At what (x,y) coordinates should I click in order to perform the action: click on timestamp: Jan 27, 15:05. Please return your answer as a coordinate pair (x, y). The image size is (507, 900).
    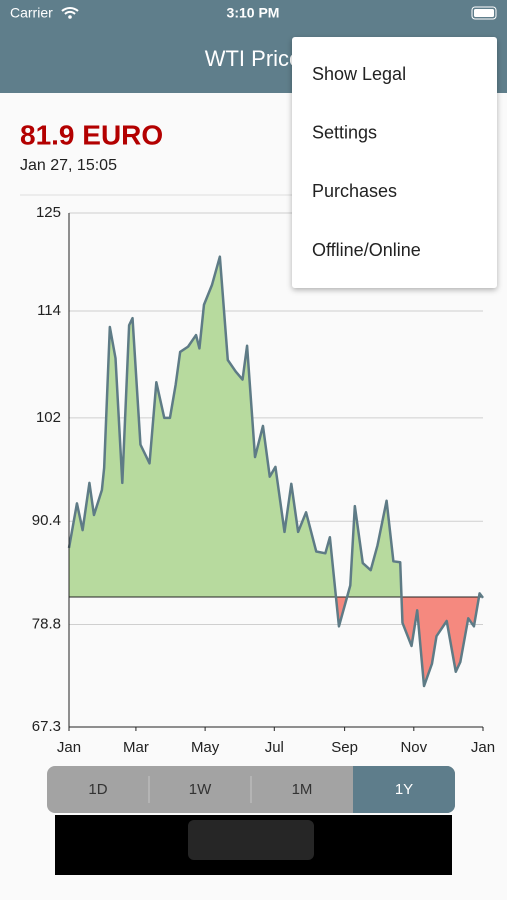
    Looking at the image, I should click on (68, 165).